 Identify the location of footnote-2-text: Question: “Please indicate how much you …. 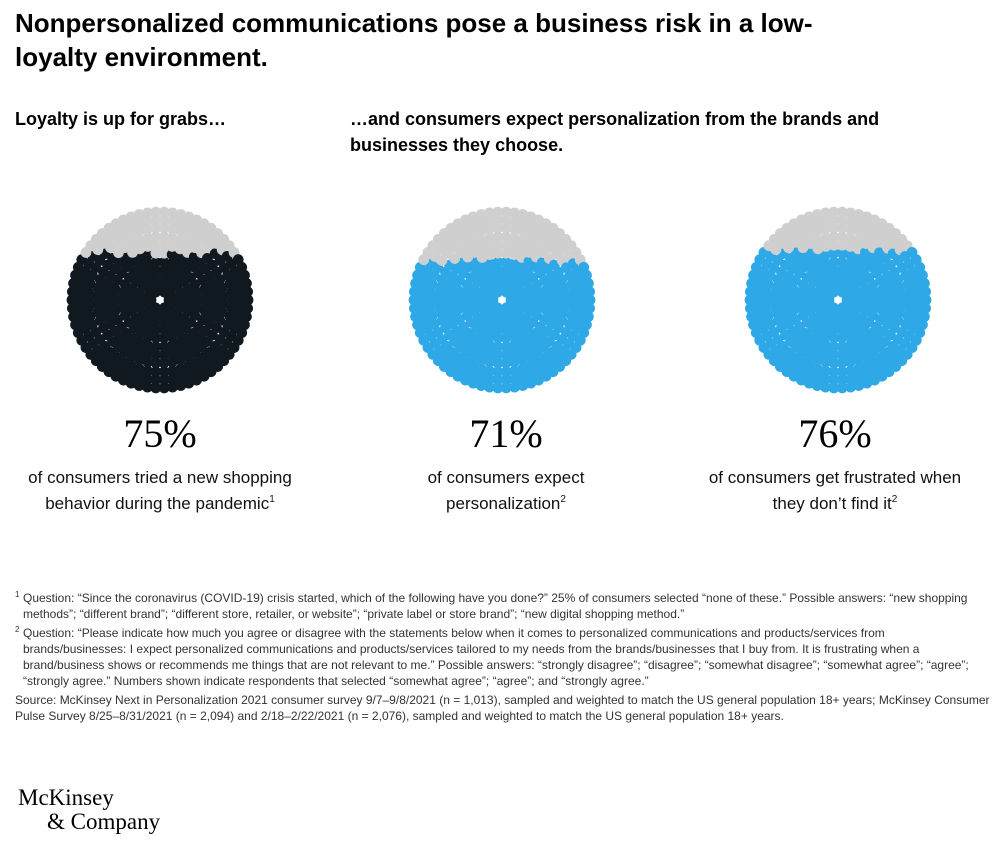
(496, 657).